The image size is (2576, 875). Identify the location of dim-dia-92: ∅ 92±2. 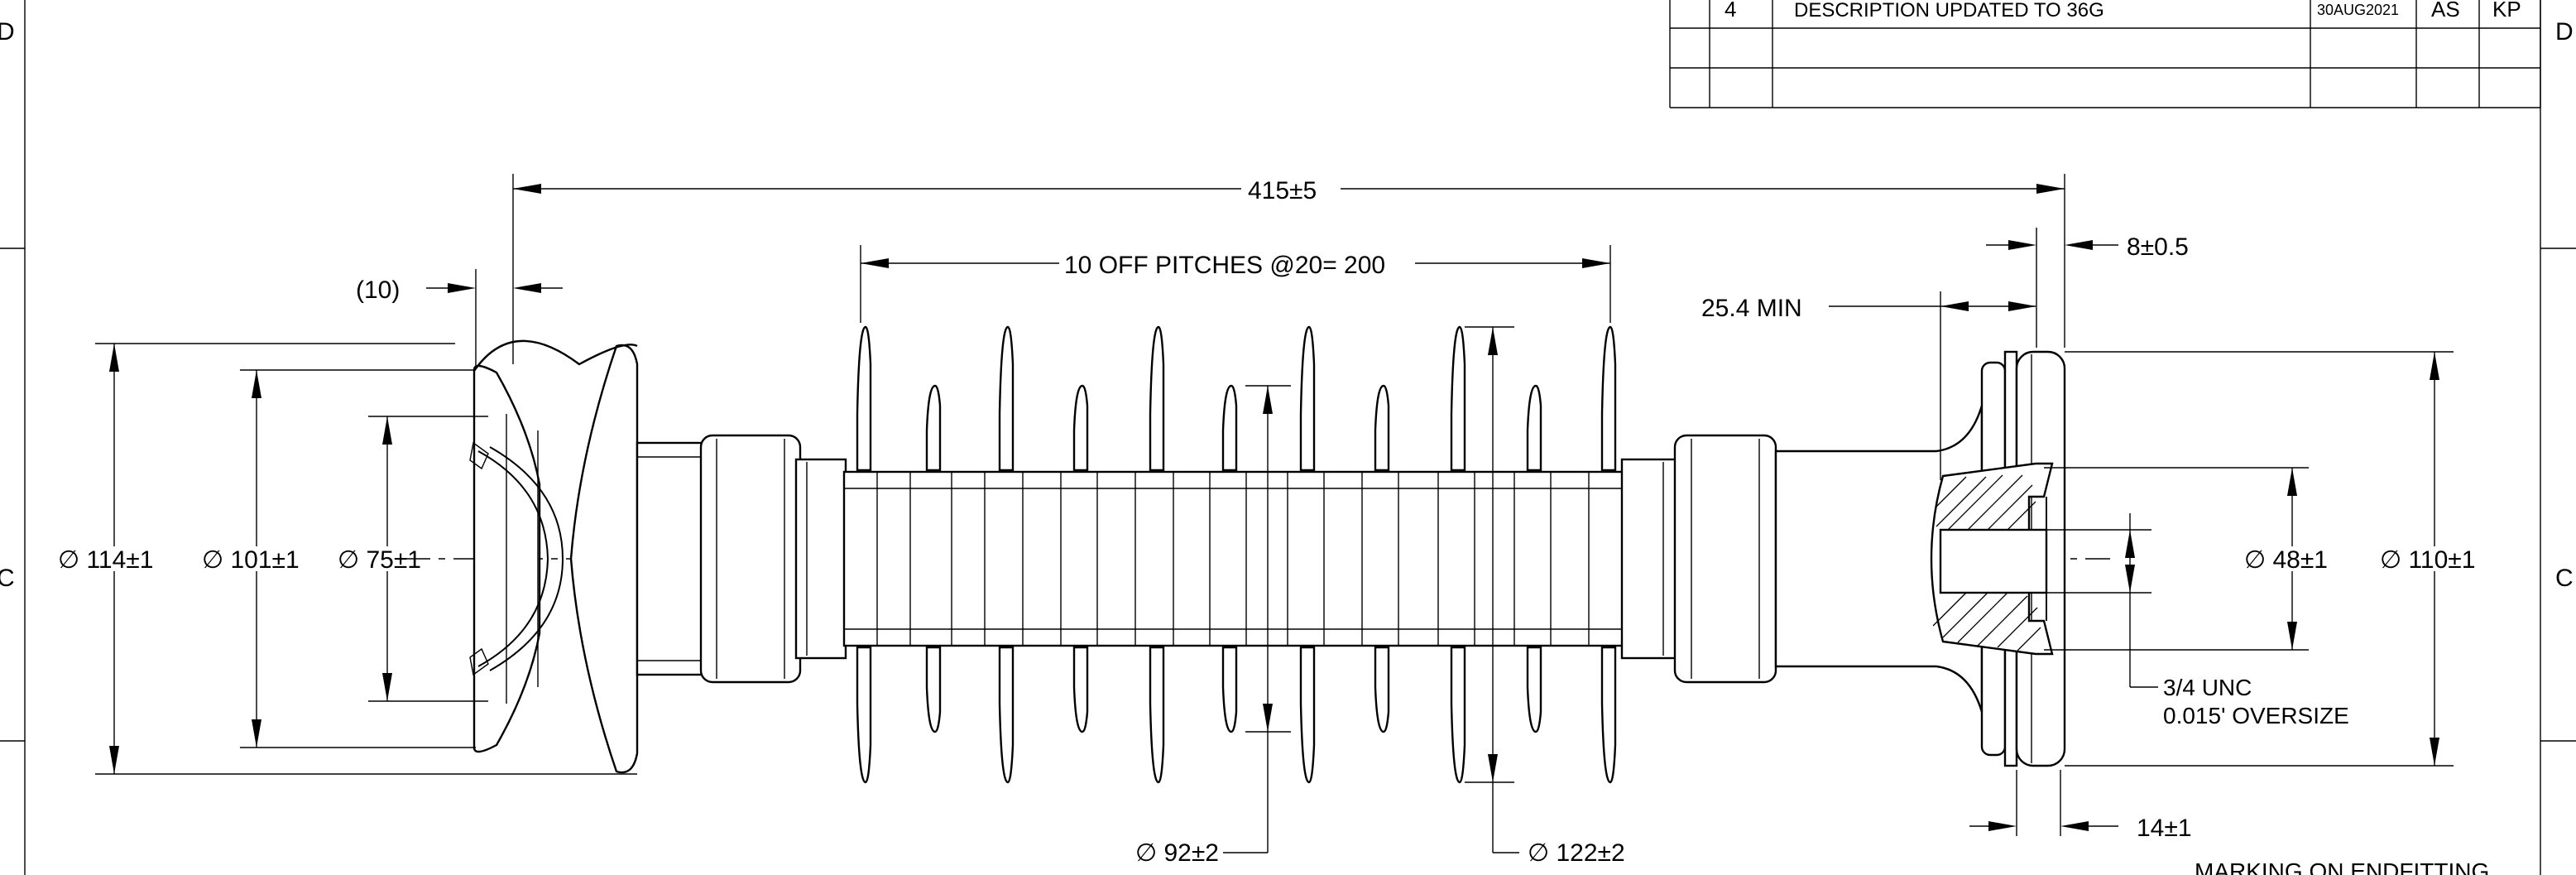
(1177, 853).